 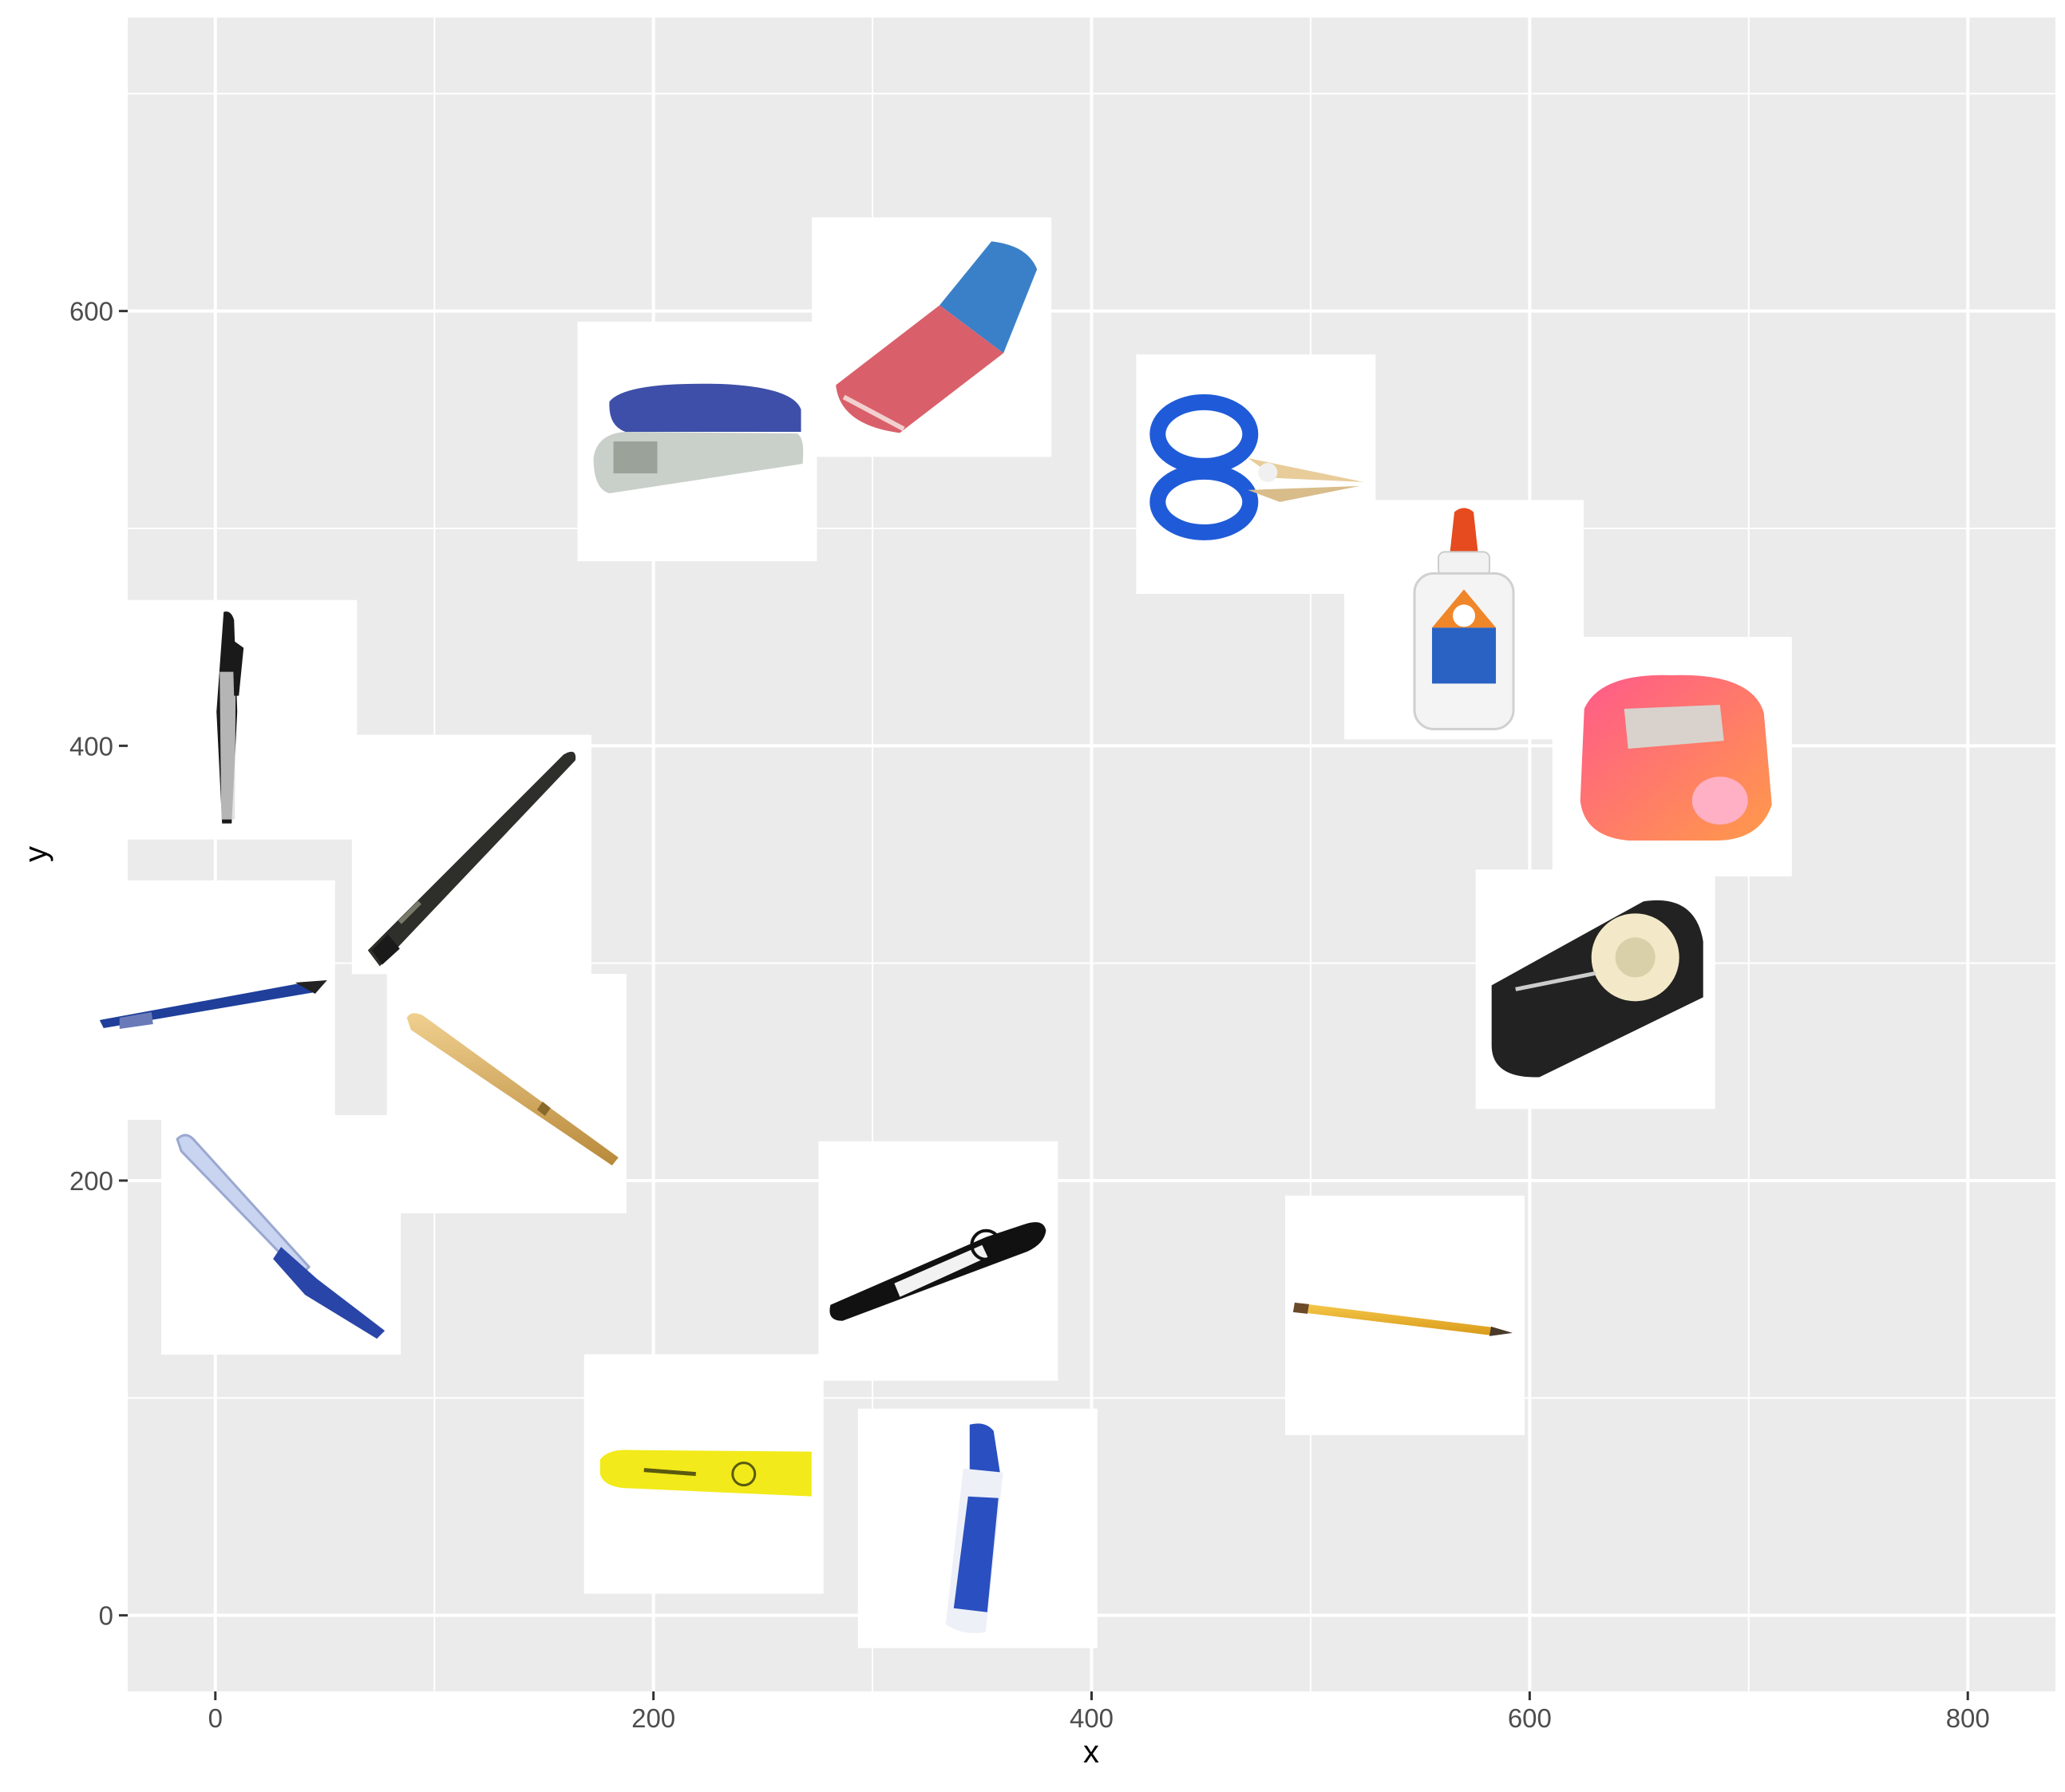 What do you see at coordinates (230, 717) in the screenshot?
I see `black-pen-icon` at bounding box center [230, 717].